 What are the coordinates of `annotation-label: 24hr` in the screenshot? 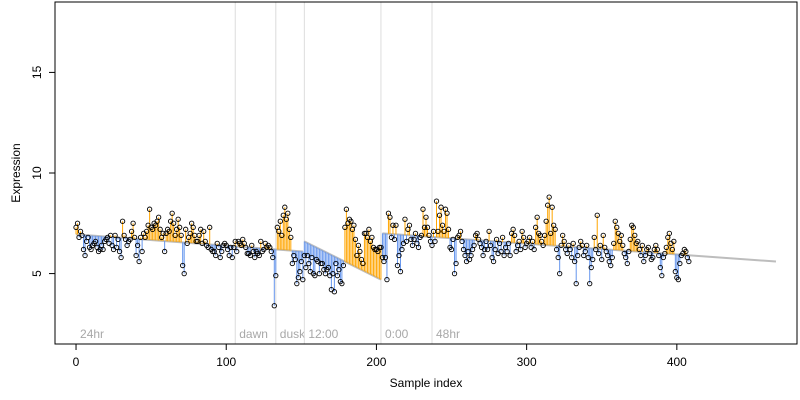 It's located at (92, 334).